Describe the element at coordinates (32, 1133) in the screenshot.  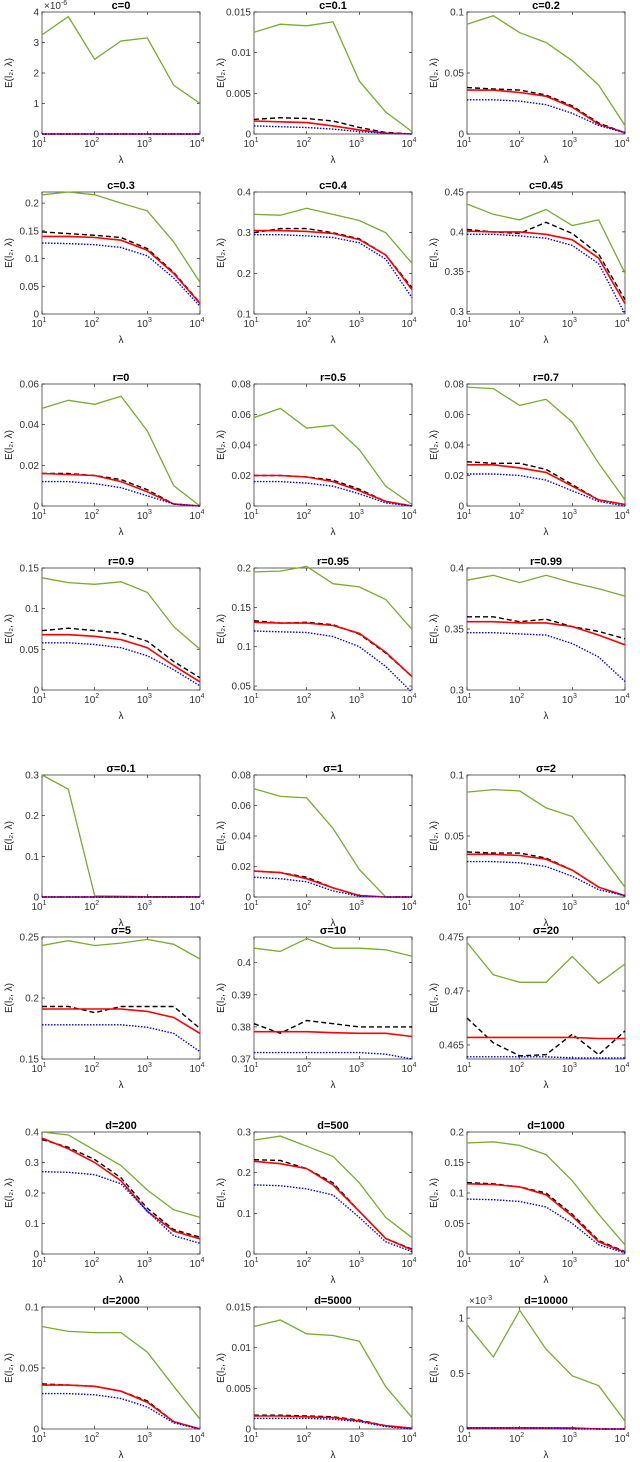
I see `y-tick-label: 0.4` at that location.